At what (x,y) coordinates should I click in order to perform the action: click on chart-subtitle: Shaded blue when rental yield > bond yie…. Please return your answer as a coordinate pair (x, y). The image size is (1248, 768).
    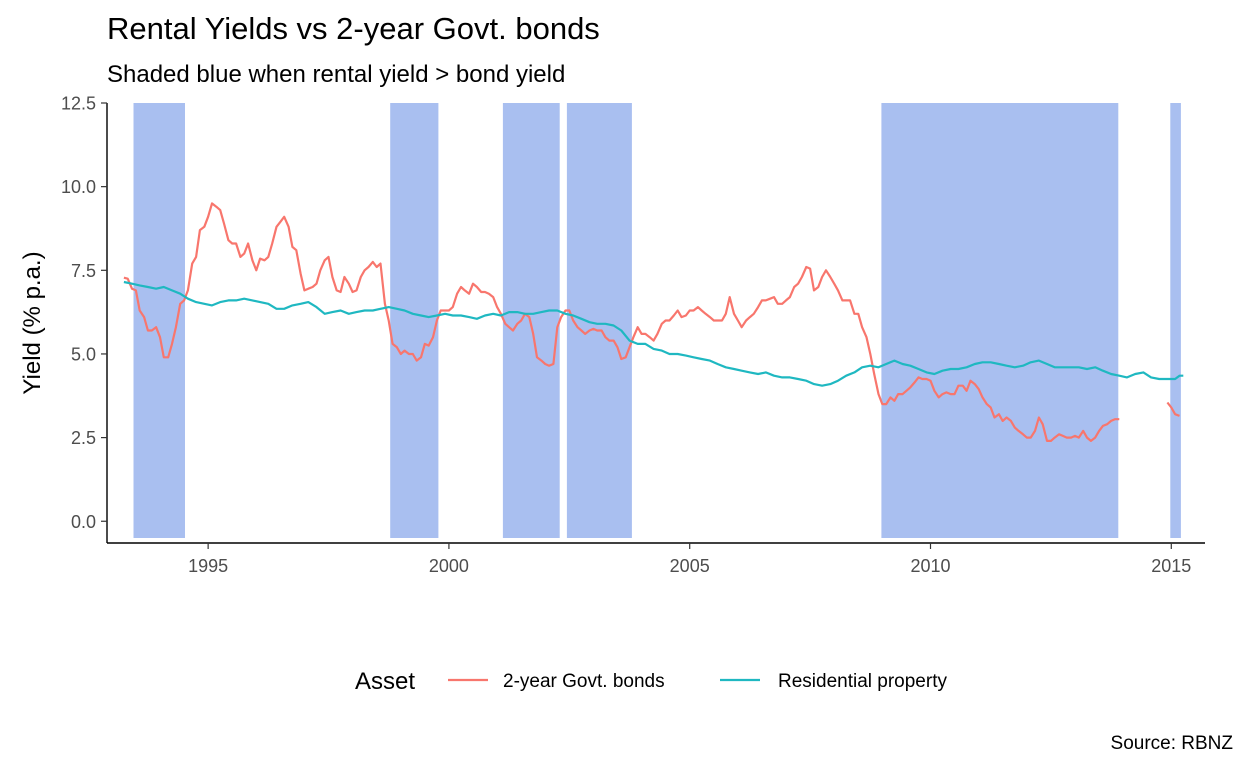
    Looking at the image, I should click on (336, 74).